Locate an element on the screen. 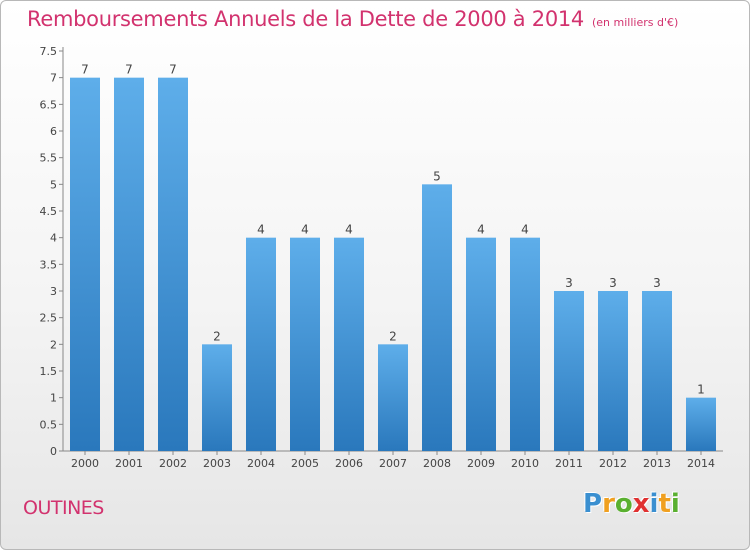 This screenshot has width=750, height=550. y-tick-label: 4 is located at coordinates (53, 238).